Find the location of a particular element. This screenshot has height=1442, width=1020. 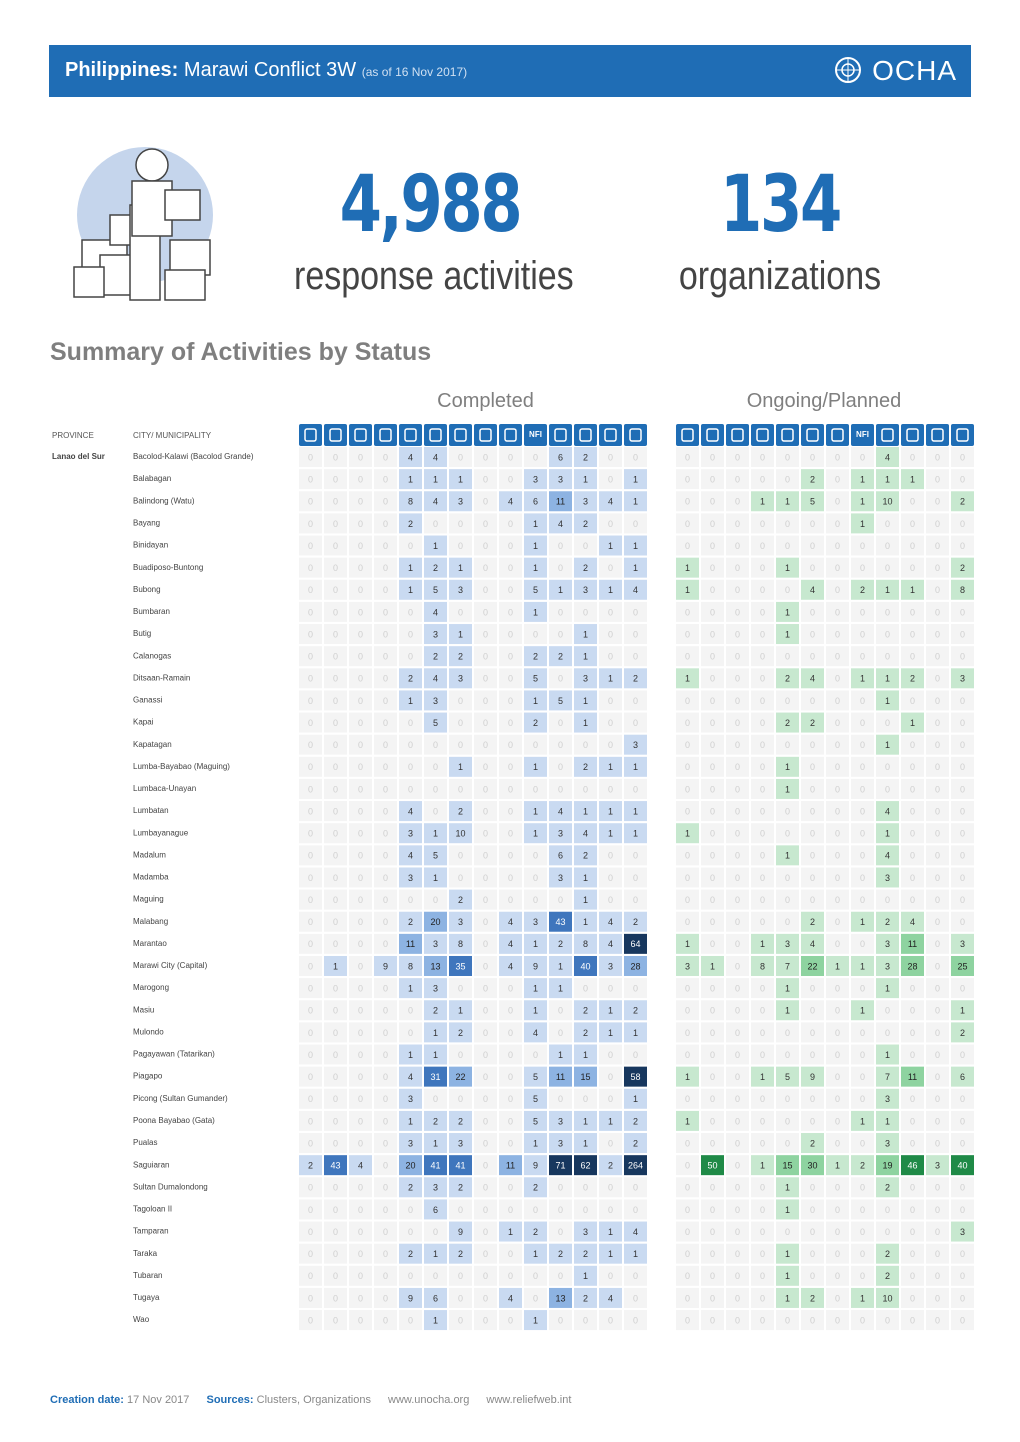

cell-value: 7 is located at coordinates (887, 1077).